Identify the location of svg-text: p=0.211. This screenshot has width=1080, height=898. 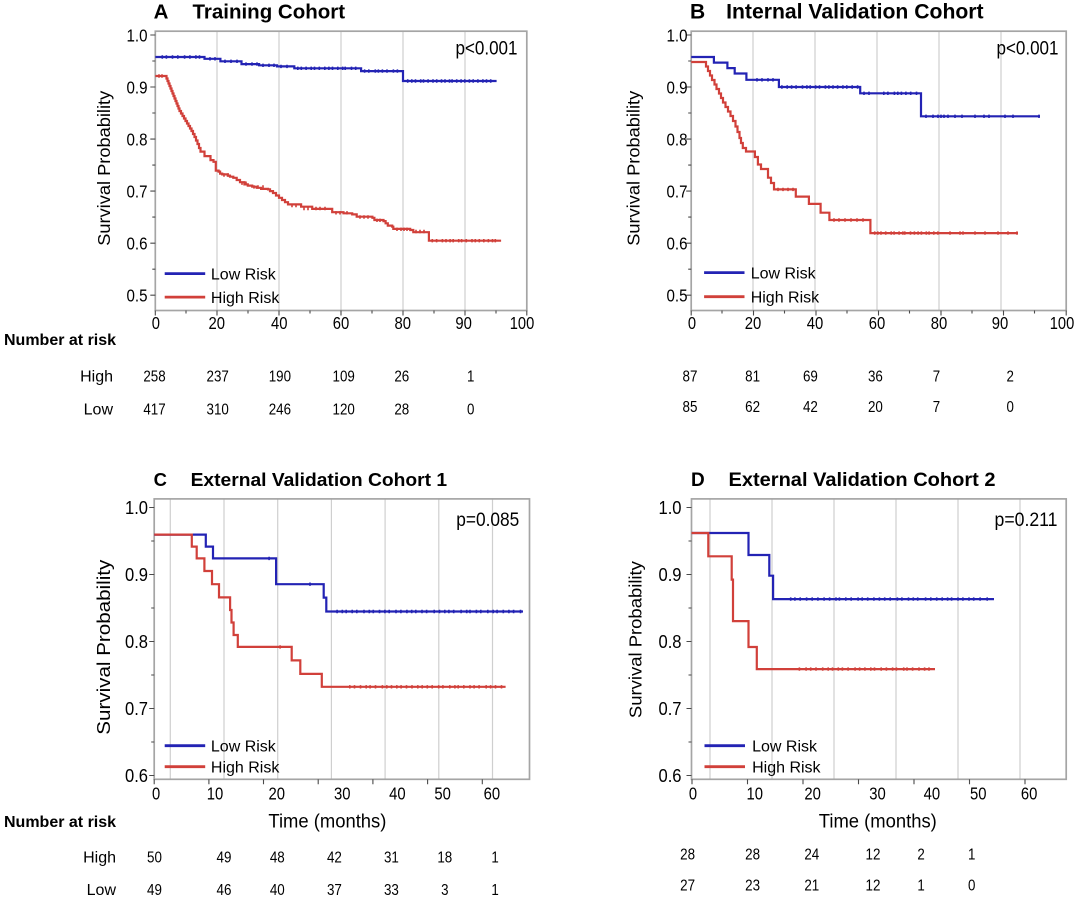
(1026, 520).